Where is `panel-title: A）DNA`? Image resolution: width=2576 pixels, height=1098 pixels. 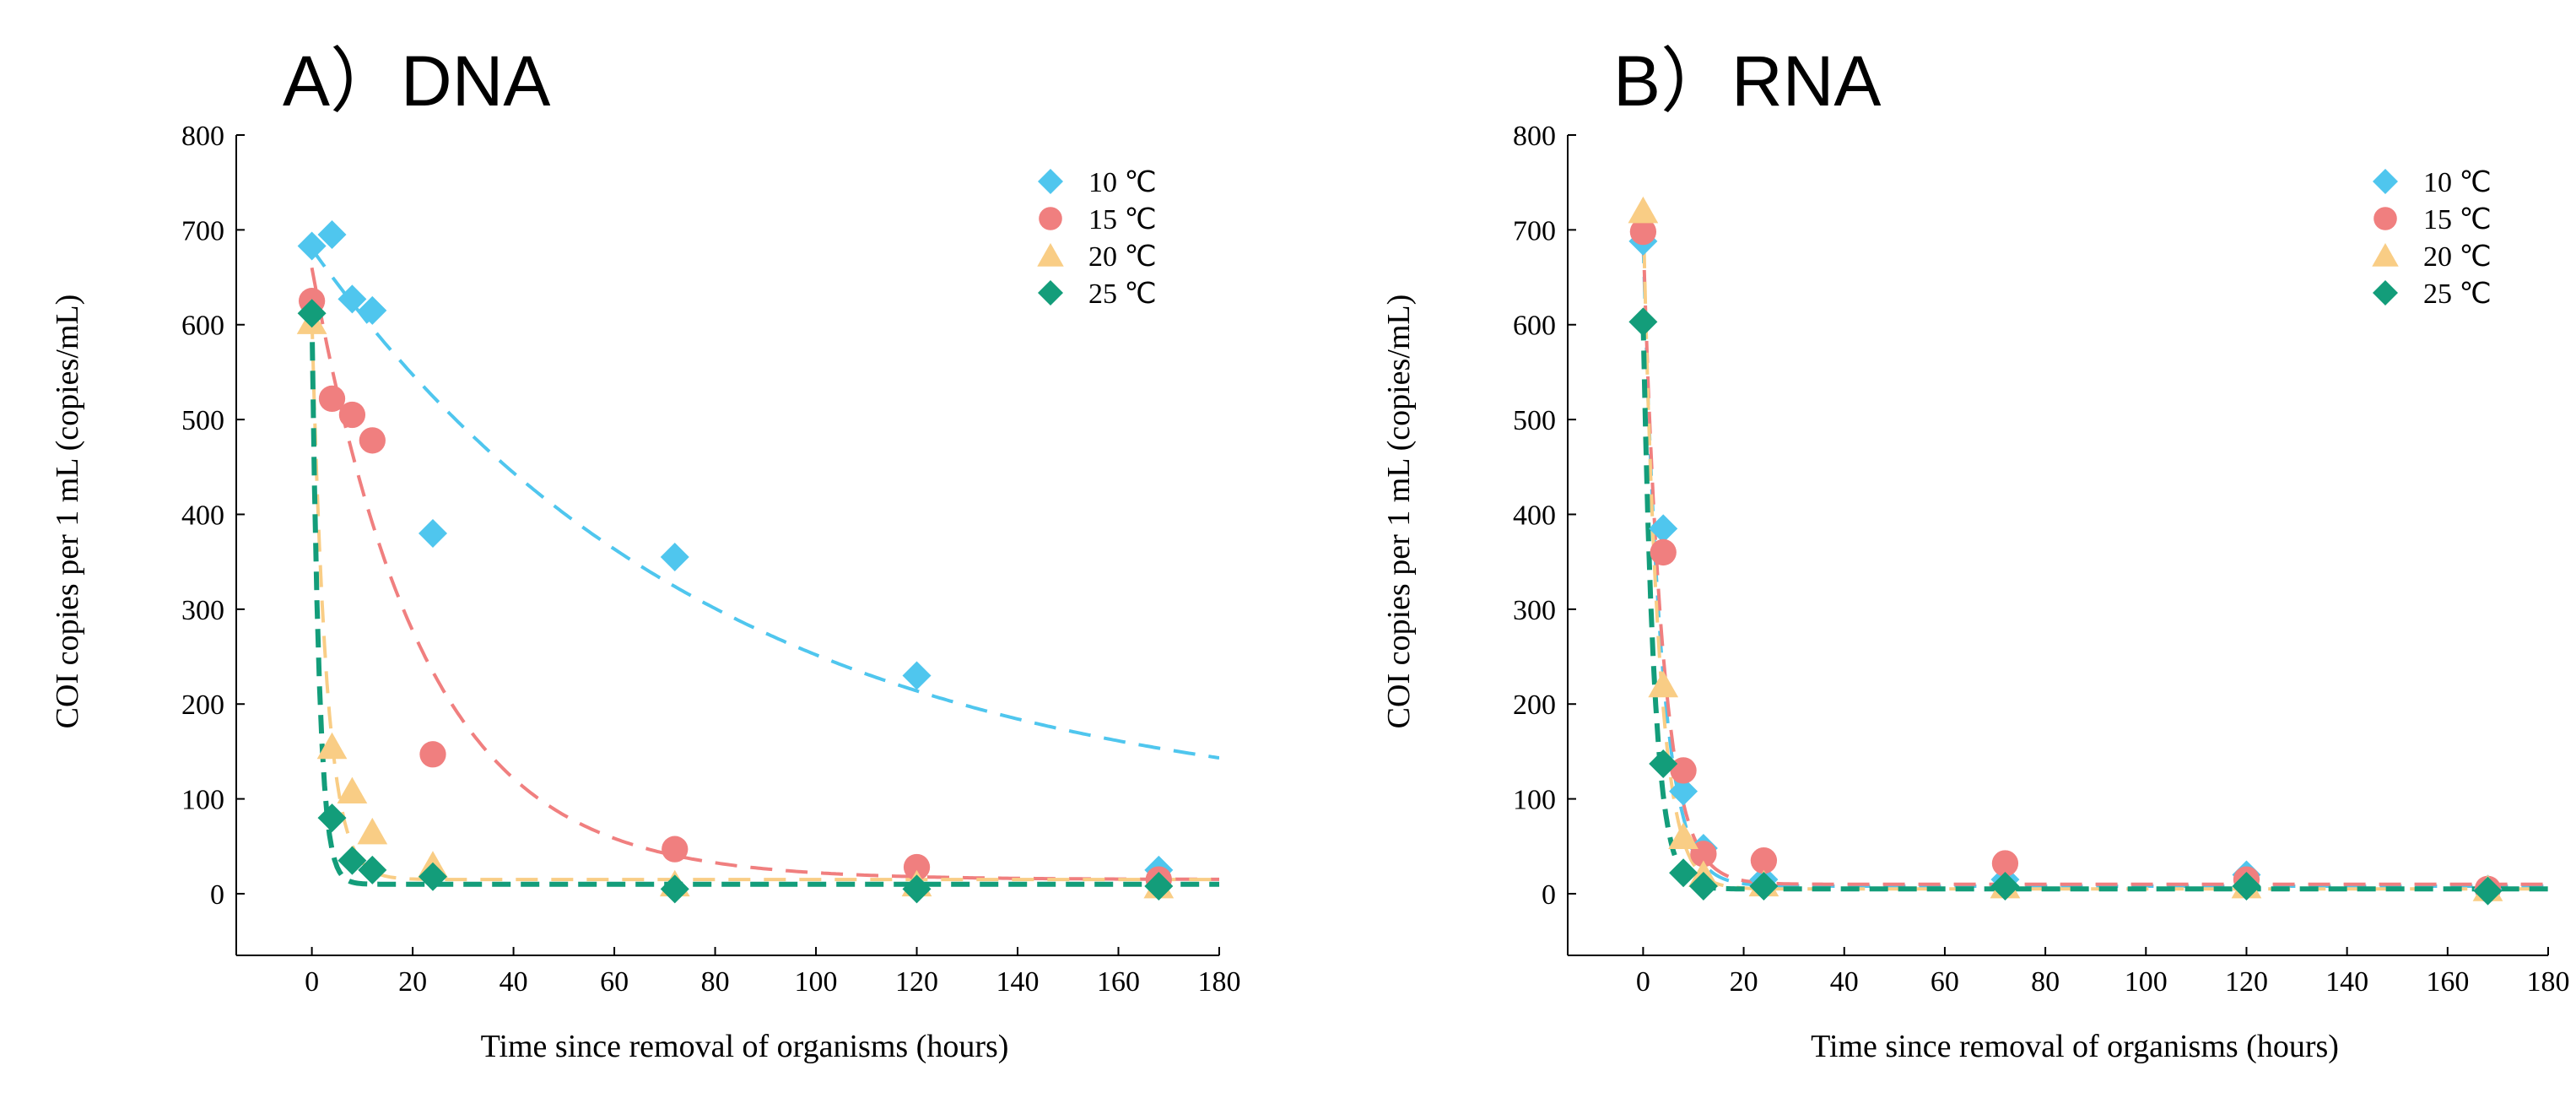
panel-title: A）DNA is located at coordinates (416, 81).